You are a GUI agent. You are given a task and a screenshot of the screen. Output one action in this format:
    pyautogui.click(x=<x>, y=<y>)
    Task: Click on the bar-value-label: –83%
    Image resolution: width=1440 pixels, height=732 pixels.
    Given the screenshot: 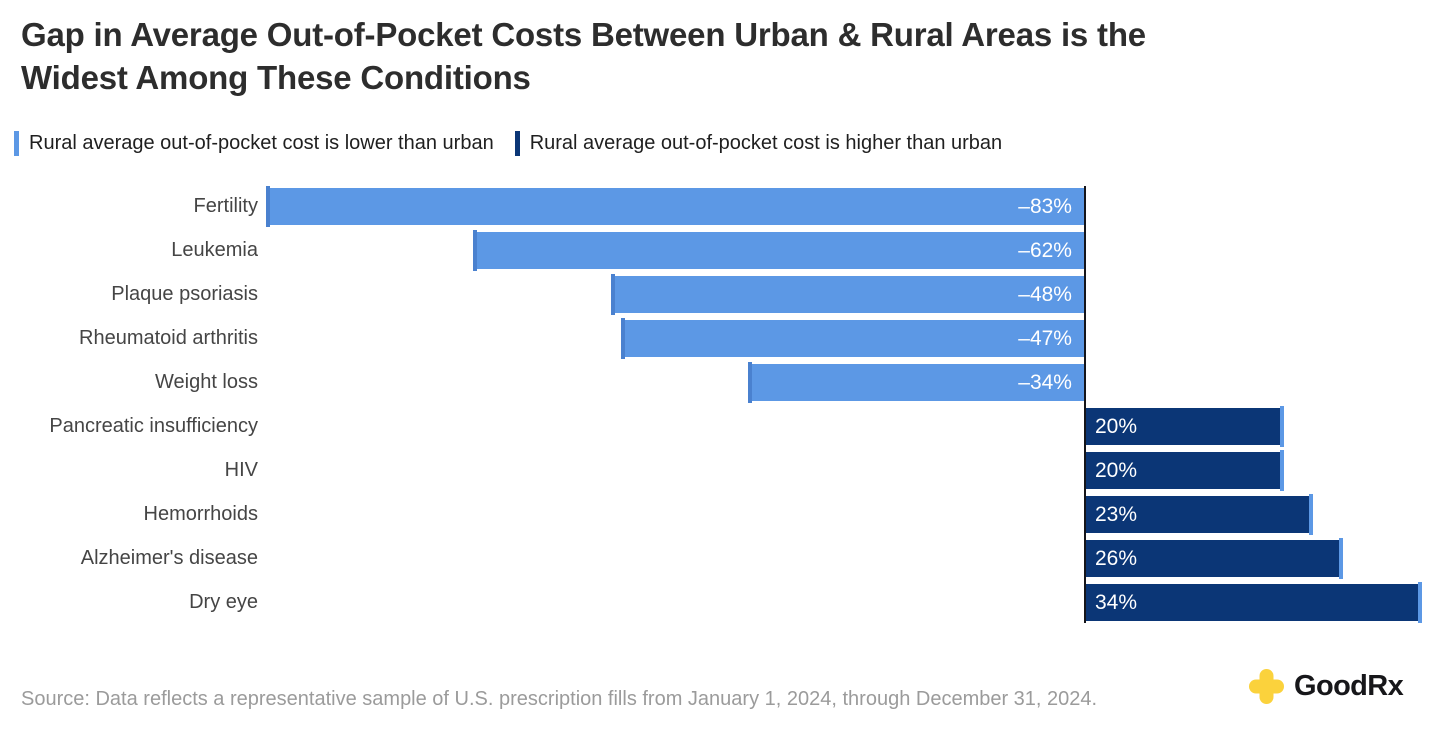 What is the action you would take?
    pyautogui.click(x=1045, y=206)
    